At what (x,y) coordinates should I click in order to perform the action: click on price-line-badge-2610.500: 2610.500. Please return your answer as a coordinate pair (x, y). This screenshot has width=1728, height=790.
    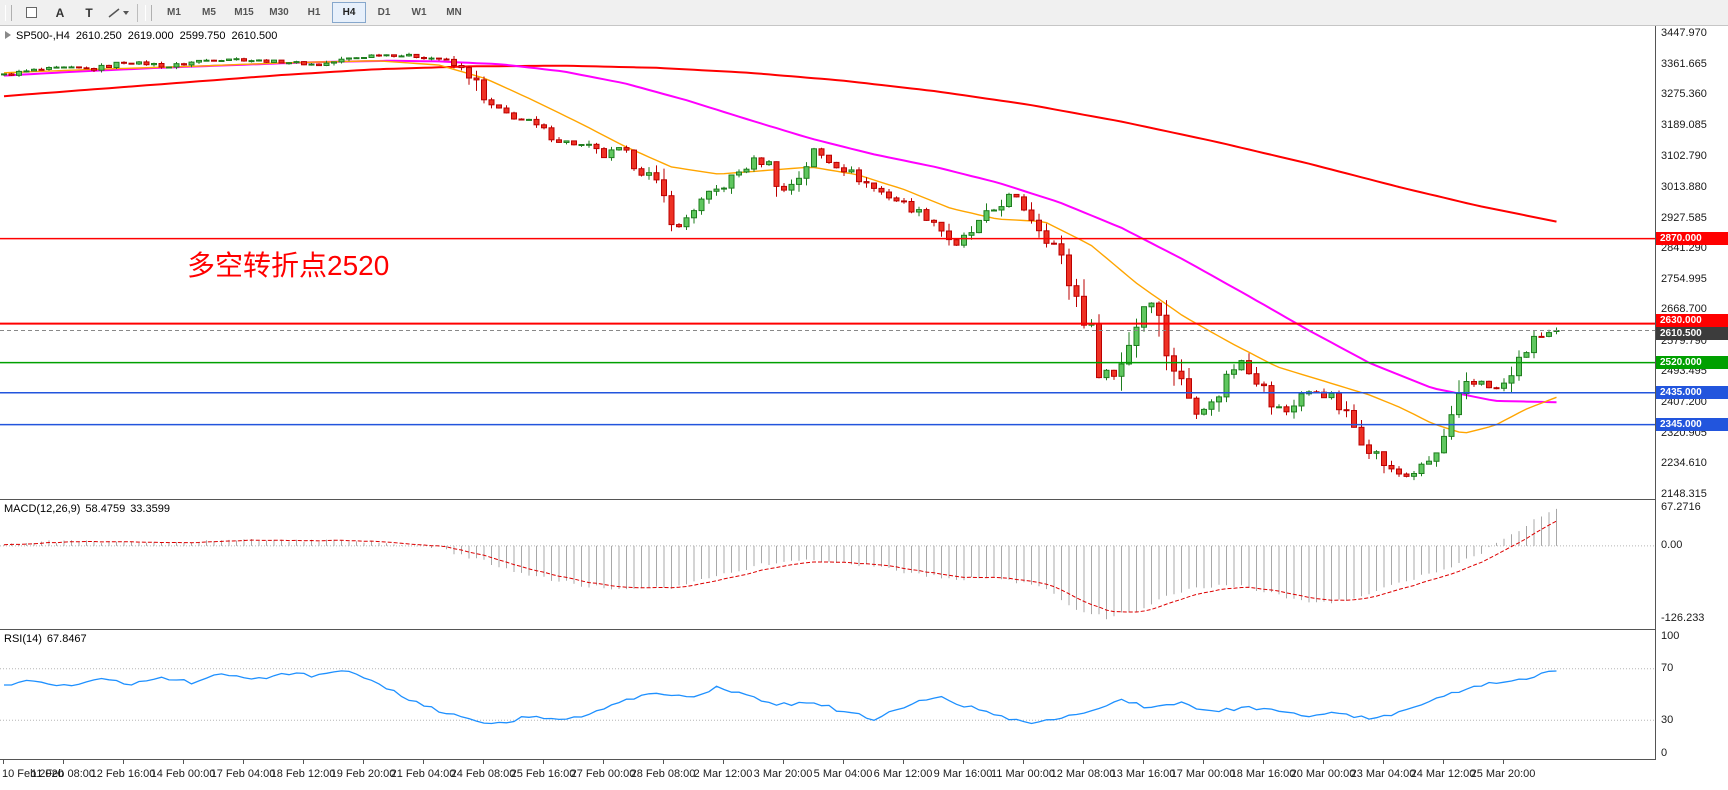
    Looking at the image, I should click on (1692, 333).